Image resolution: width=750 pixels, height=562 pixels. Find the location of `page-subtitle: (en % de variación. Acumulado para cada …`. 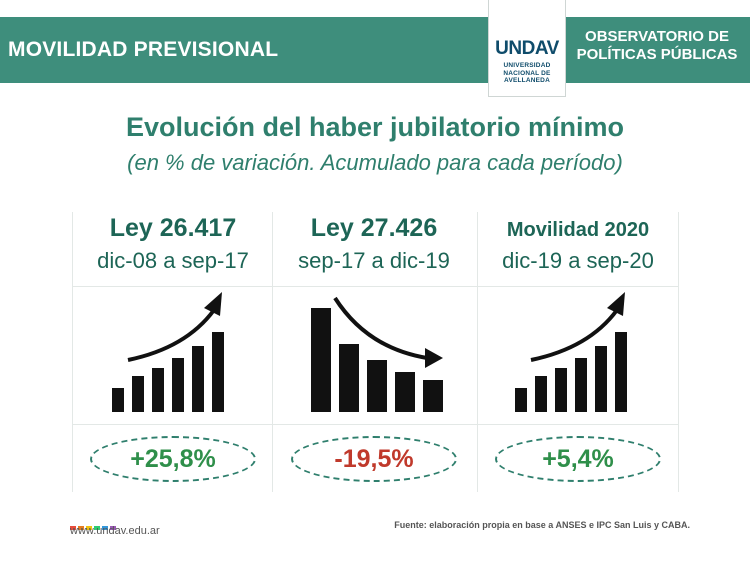

page-subtitle: (en % de variación. Acumulado para cada … is located at coordinates (375, 162).